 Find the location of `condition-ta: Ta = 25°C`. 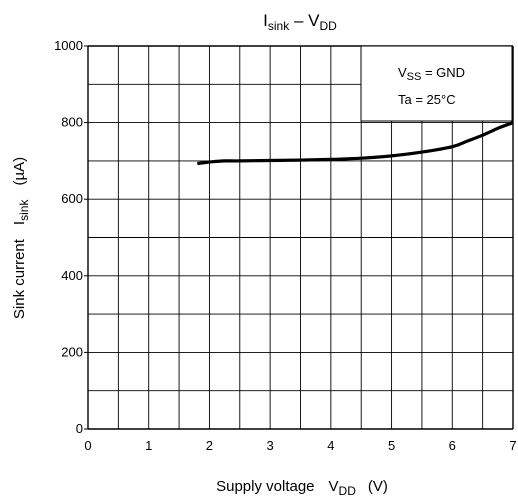

condition-ta: Ta = 25°C is located at coordinates (427, 99).